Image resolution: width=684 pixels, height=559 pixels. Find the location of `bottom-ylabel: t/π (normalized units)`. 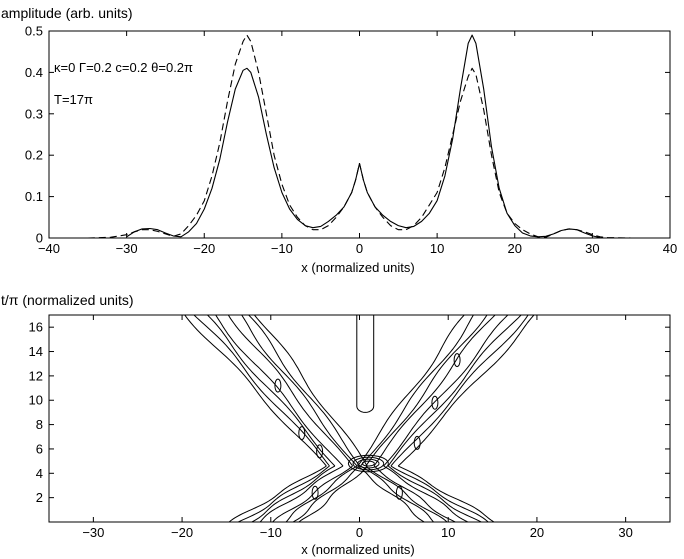

bottom-ylabel: t/π (normalized units) is located at coordinates (67, 300).